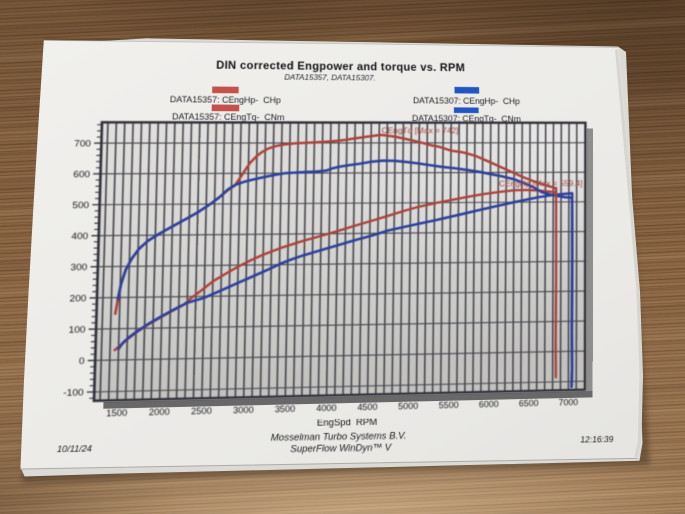  Describe the element at coordinates (540, 184) in the screenshot. I see `svg-text: CEngHp [Max = 559.4]` at that location.